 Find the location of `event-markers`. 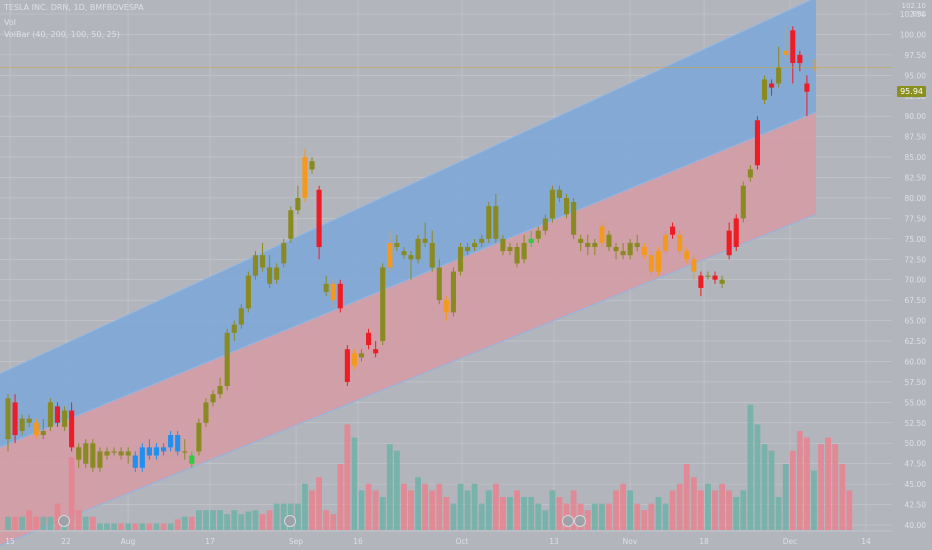

event-markers is located at coordinates (322, 521).